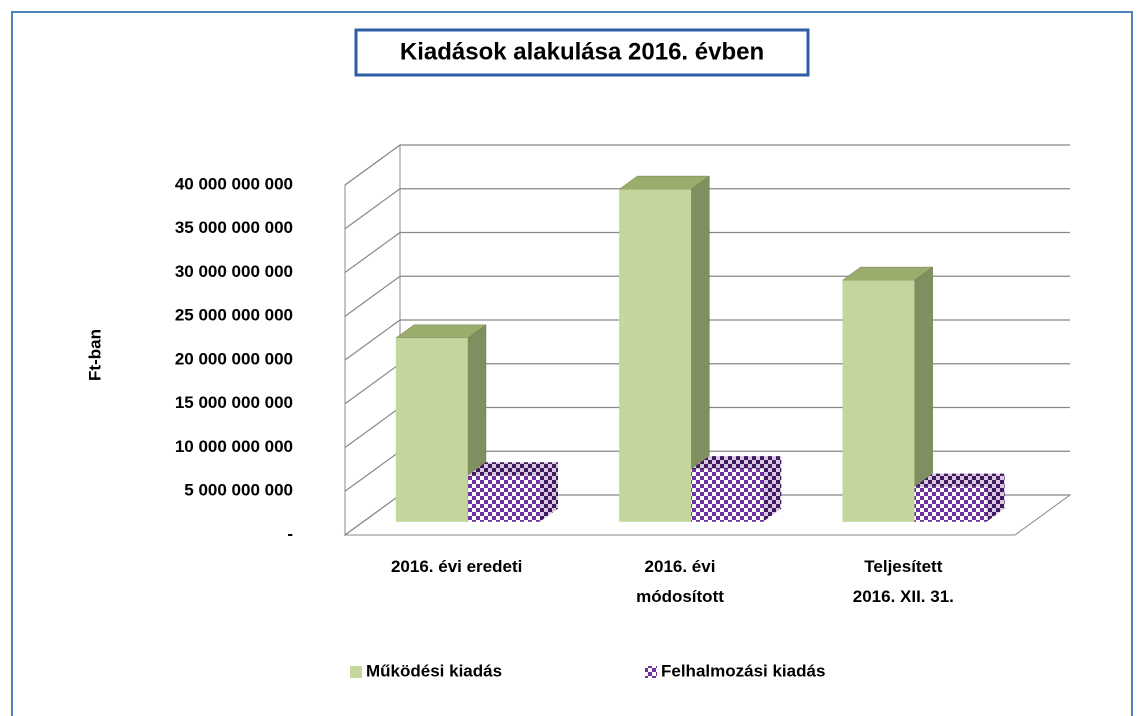 The height and width of the screenshot is (716, 1144). I want to click on x-tick-label: 2016. évi módosított, so click(680, 581).